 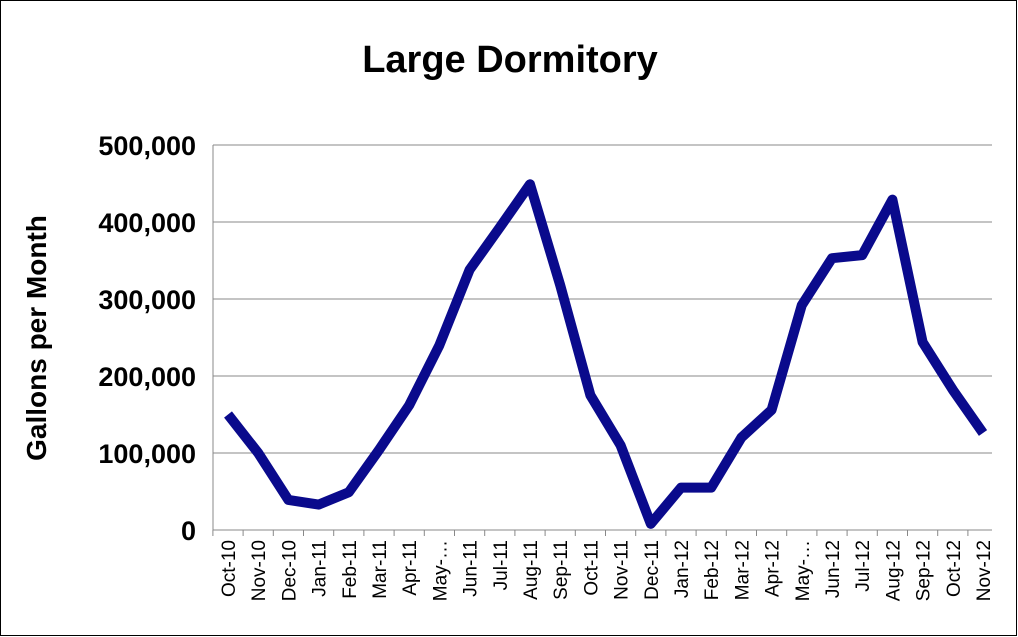 I want to click on x-tick-label: Mar-11, so click(x=380, y=569).